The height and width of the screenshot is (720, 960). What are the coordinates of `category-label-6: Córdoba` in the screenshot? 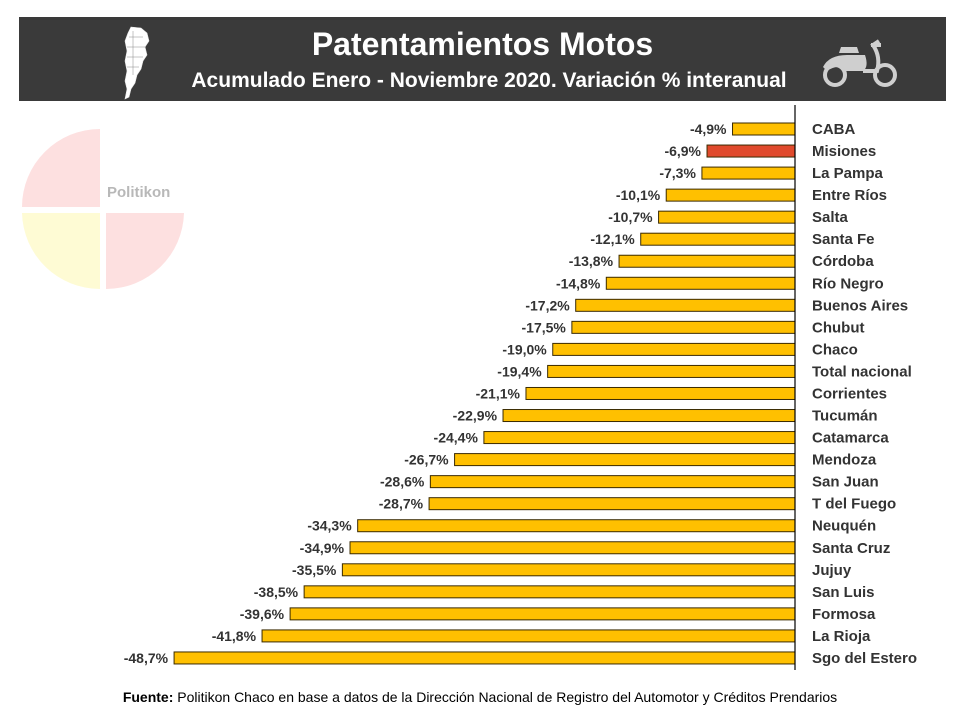 It's located at (843, 261).